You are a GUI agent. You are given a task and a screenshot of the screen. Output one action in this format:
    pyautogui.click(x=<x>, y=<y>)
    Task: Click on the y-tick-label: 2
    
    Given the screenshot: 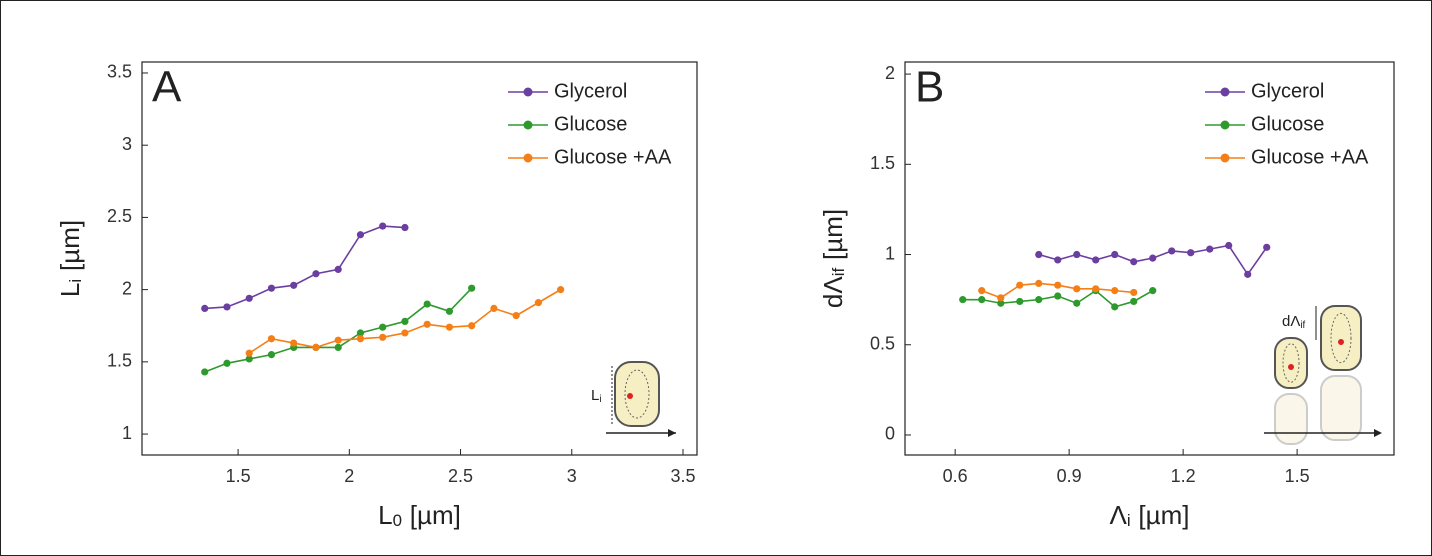 What is the action you would take?
    pyautogui.click(x=127, y=288)
    